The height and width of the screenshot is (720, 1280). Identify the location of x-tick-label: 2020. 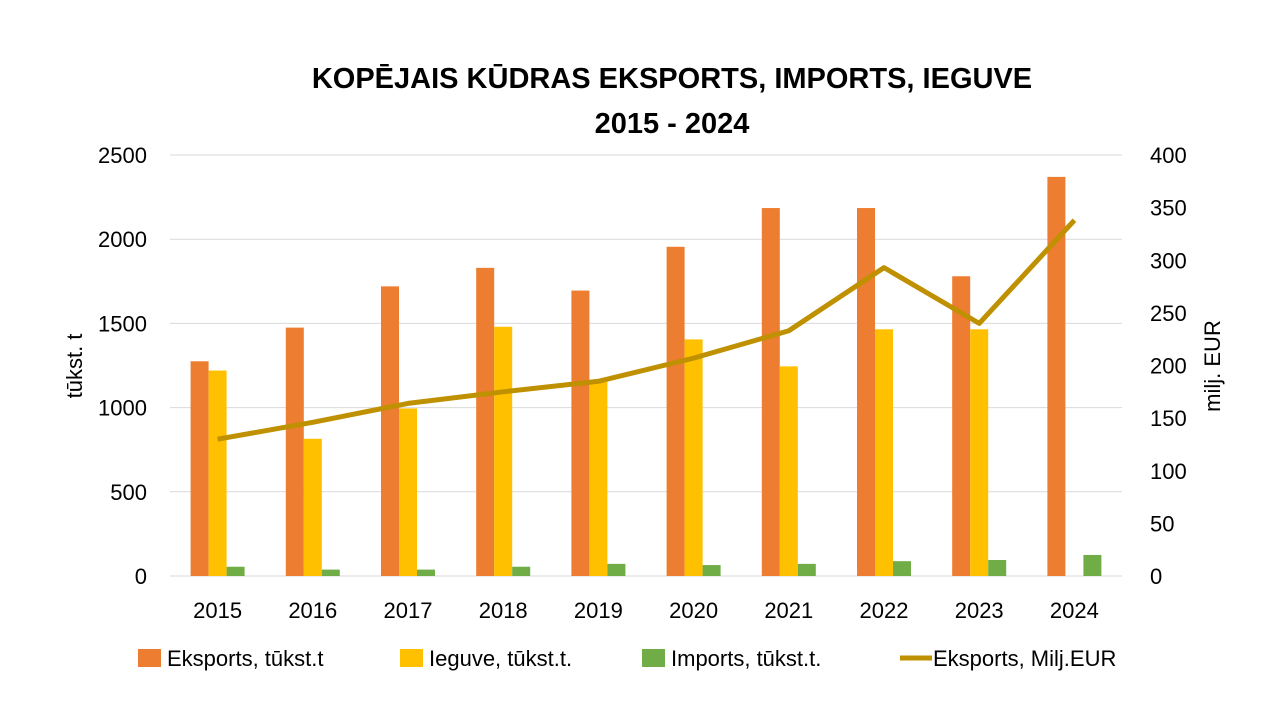
(693, 610).